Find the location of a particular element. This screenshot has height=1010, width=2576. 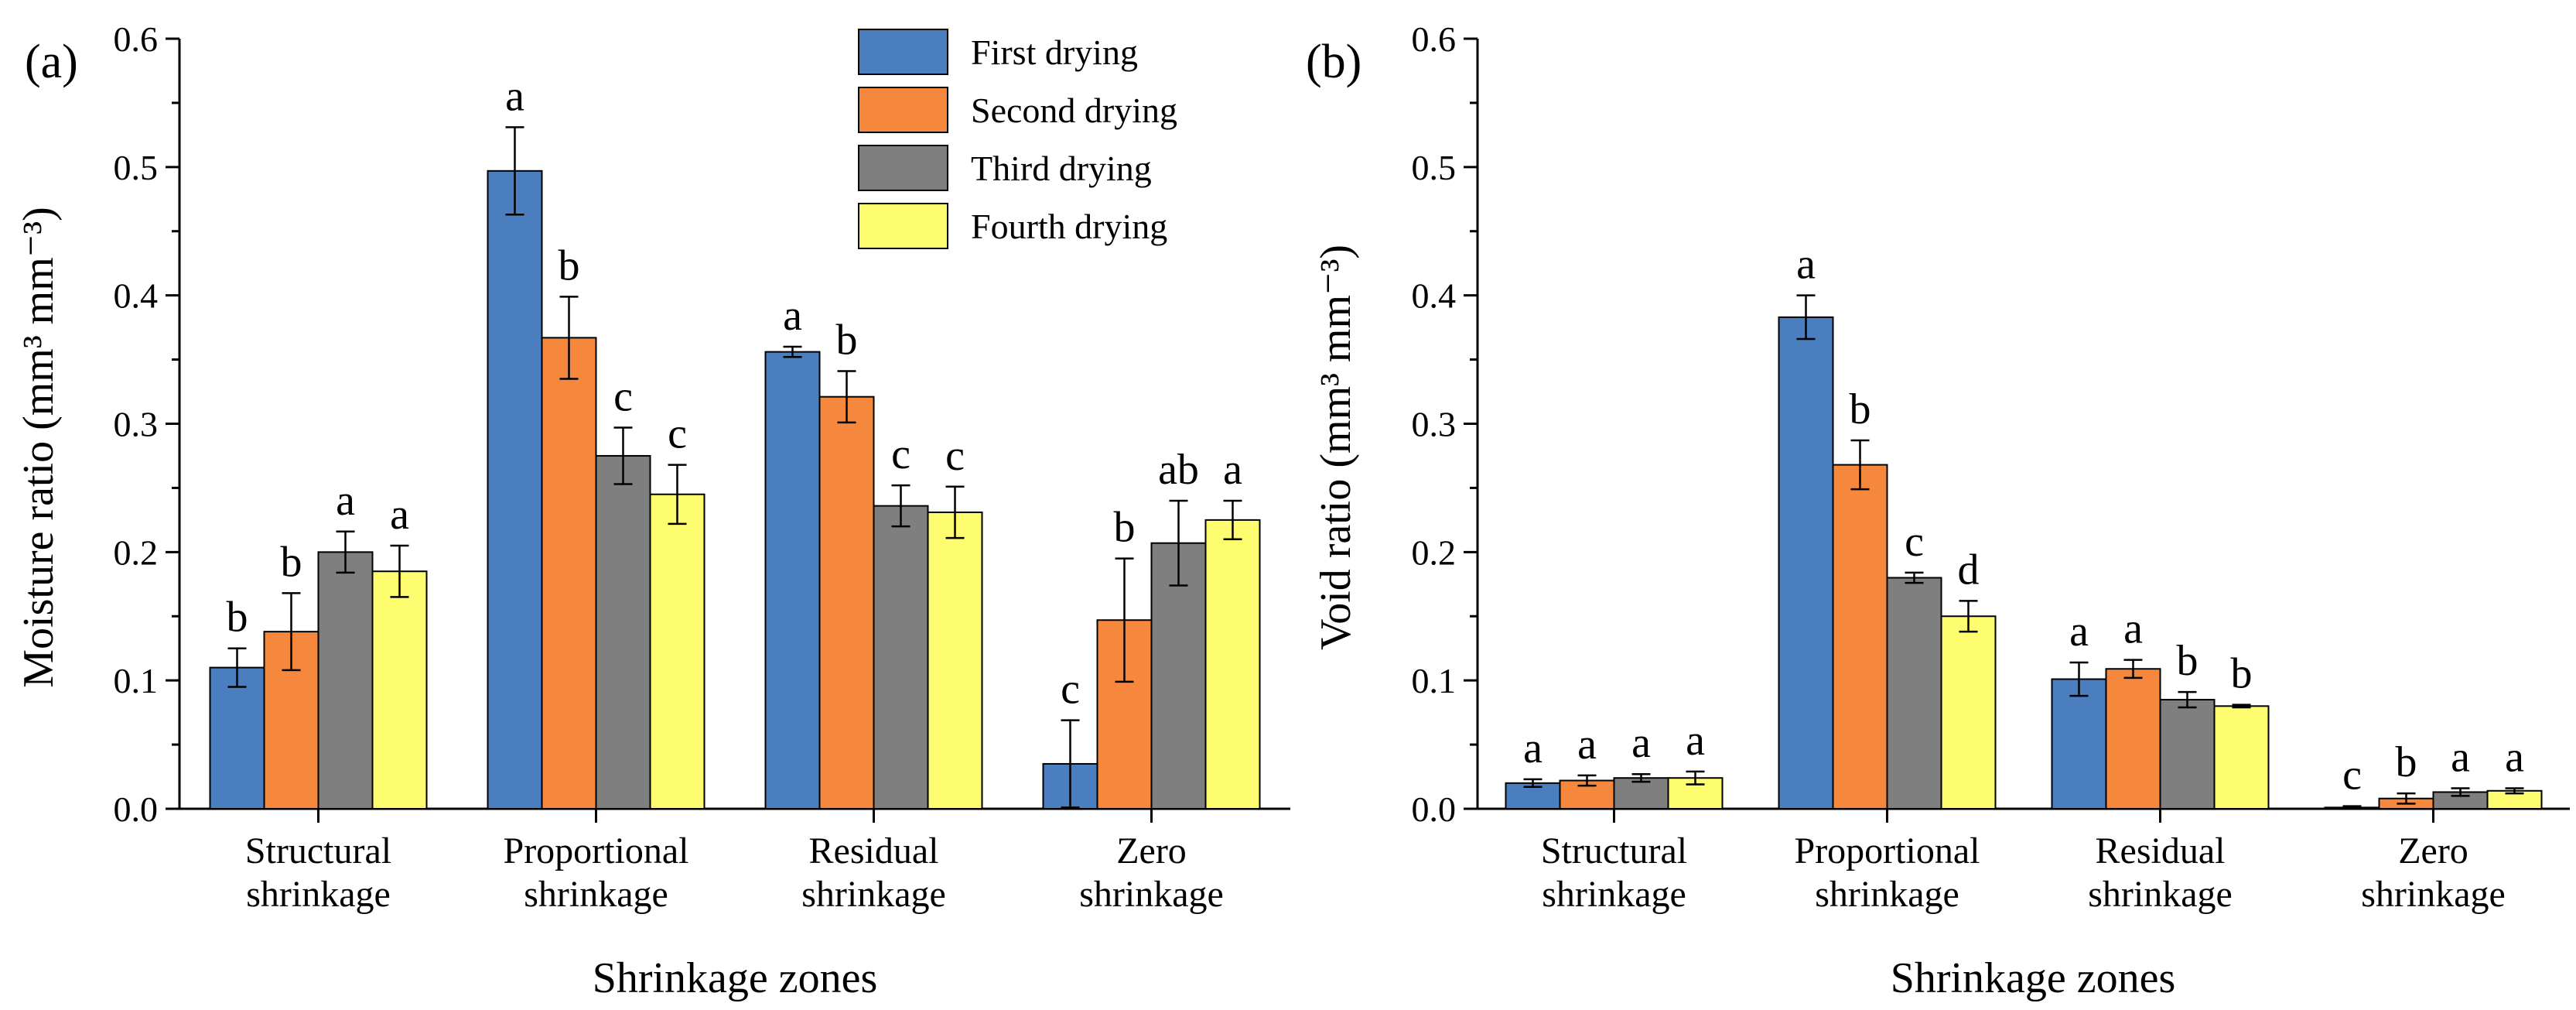

legend-swatch-second-drying is located at coordinates (903, 110).